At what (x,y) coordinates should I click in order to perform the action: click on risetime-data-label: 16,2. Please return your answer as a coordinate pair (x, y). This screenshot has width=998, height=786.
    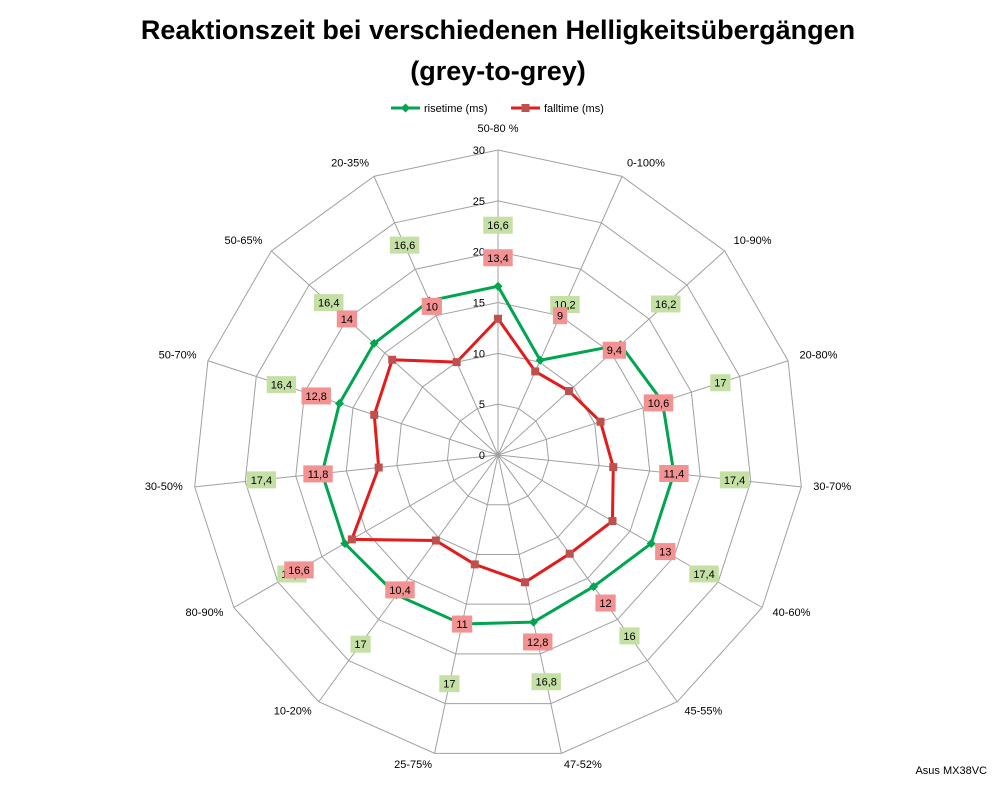
    Looking at the image, I should click on (665, 305).